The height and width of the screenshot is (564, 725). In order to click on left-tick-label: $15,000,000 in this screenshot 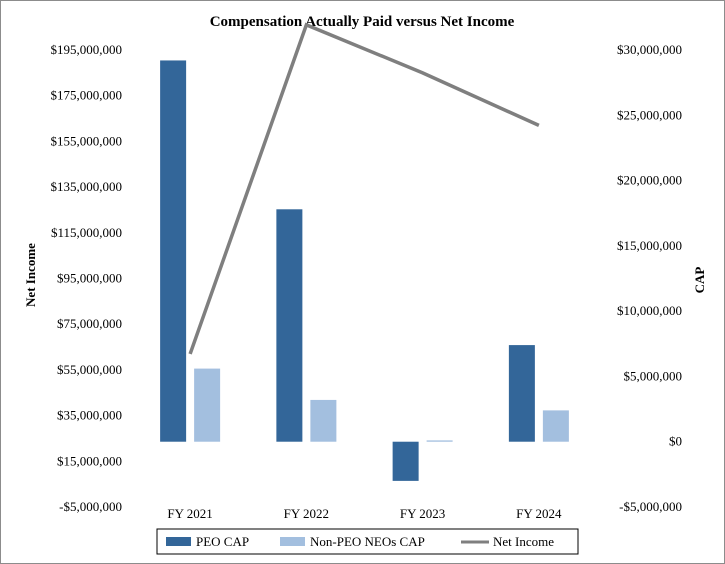, I will do `click(89, 460)`.